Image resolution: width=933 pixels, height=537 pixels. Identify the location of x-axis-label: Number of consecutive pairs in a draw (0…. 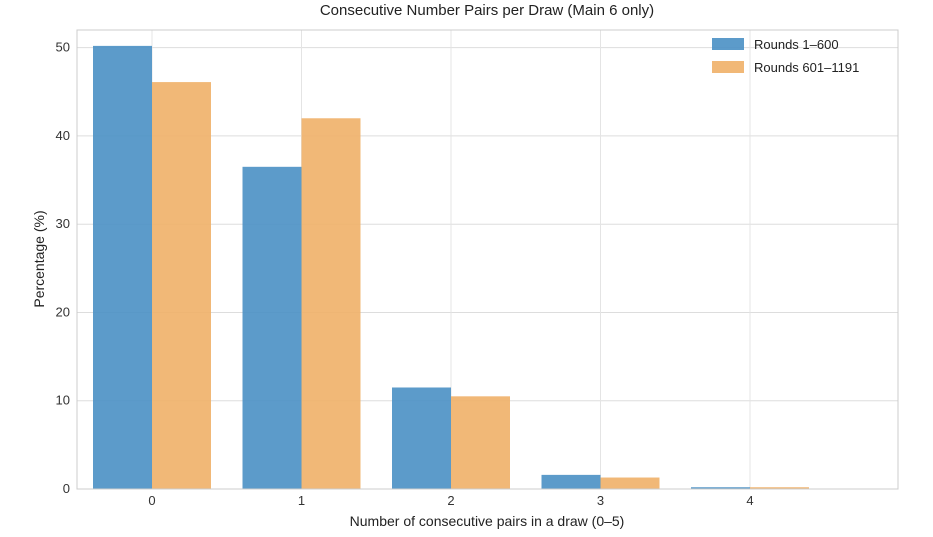
(487, 521).